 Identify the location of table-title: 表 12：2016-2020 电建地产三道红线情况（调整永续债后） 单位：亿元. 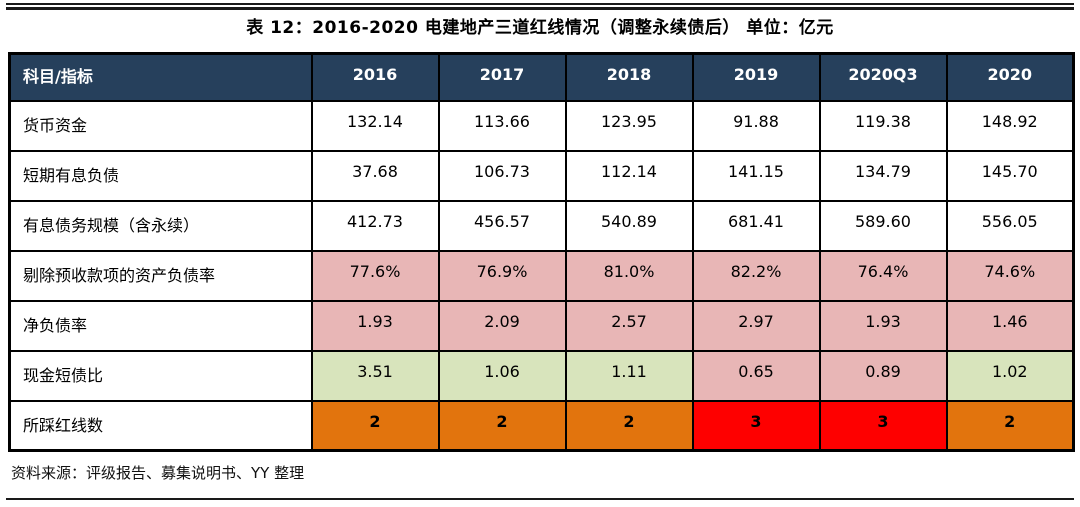
(540, 28).